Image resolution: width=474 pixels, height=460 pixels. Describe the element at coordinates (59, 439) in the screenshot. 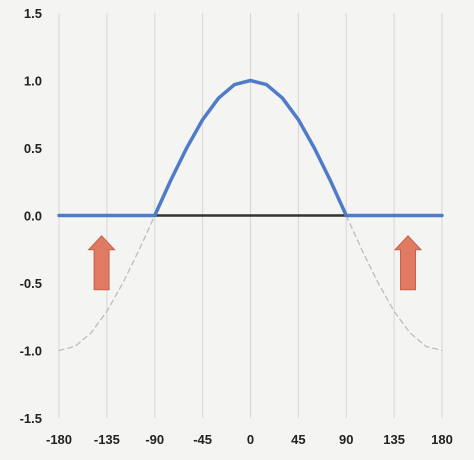

I see `x-tick-label: -180` at that location.